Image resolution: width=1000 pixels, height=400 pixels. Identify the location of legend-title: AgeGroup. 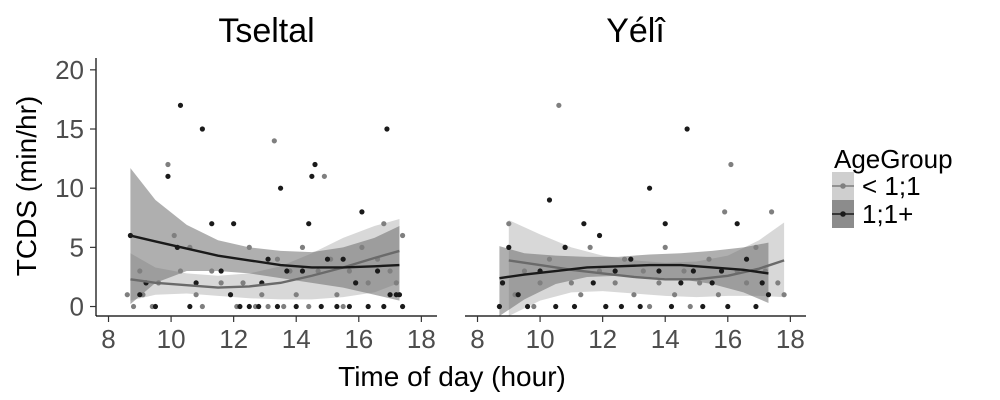
(893, 159).